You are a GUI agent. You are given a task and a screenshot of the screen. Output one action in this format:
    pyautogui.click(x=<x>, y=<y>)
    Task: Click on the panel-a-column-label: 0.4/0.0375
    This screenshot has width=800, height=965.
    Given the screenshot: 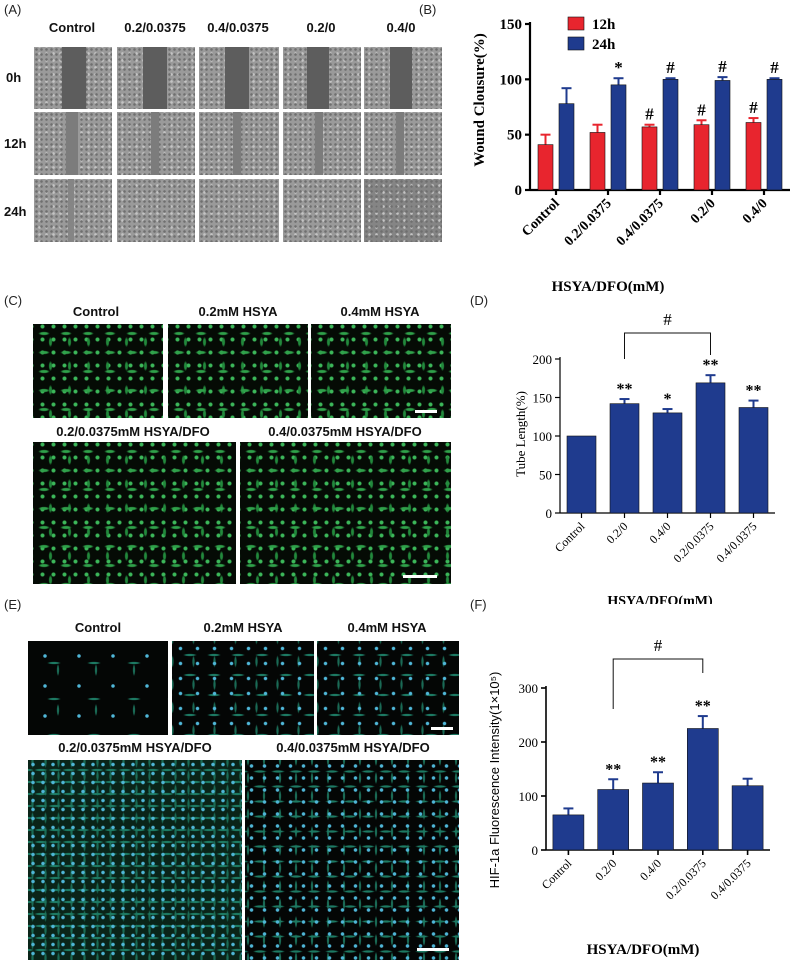 What is the action you would take?
    pyautogui.click(x=238, y=27)
    